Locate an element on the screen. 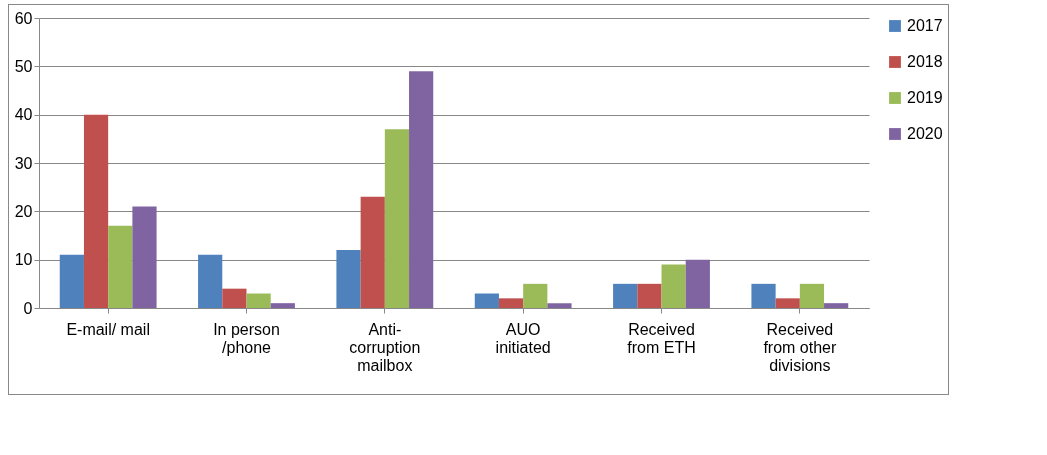  y-tick-label: 60 is located at coordinates (23, 18).